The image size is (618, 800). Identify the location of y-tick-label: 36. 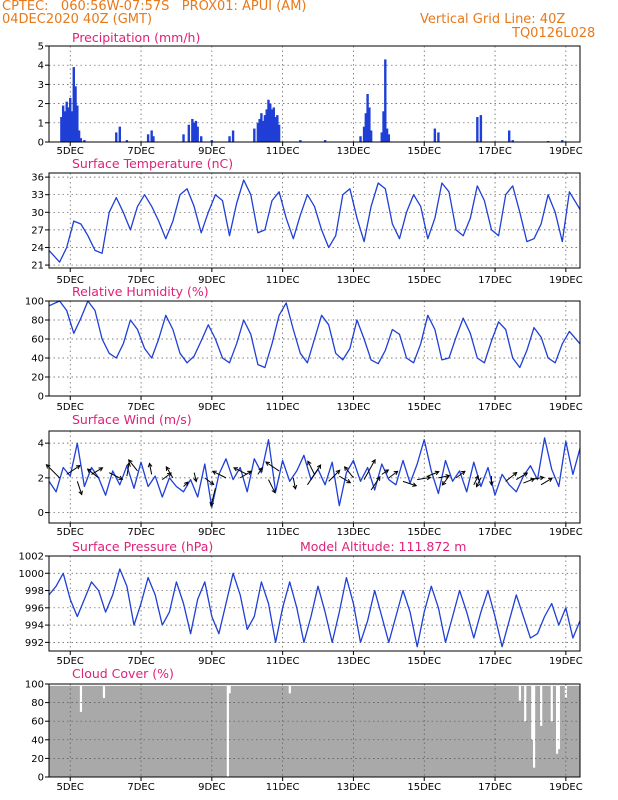
(37, 178).